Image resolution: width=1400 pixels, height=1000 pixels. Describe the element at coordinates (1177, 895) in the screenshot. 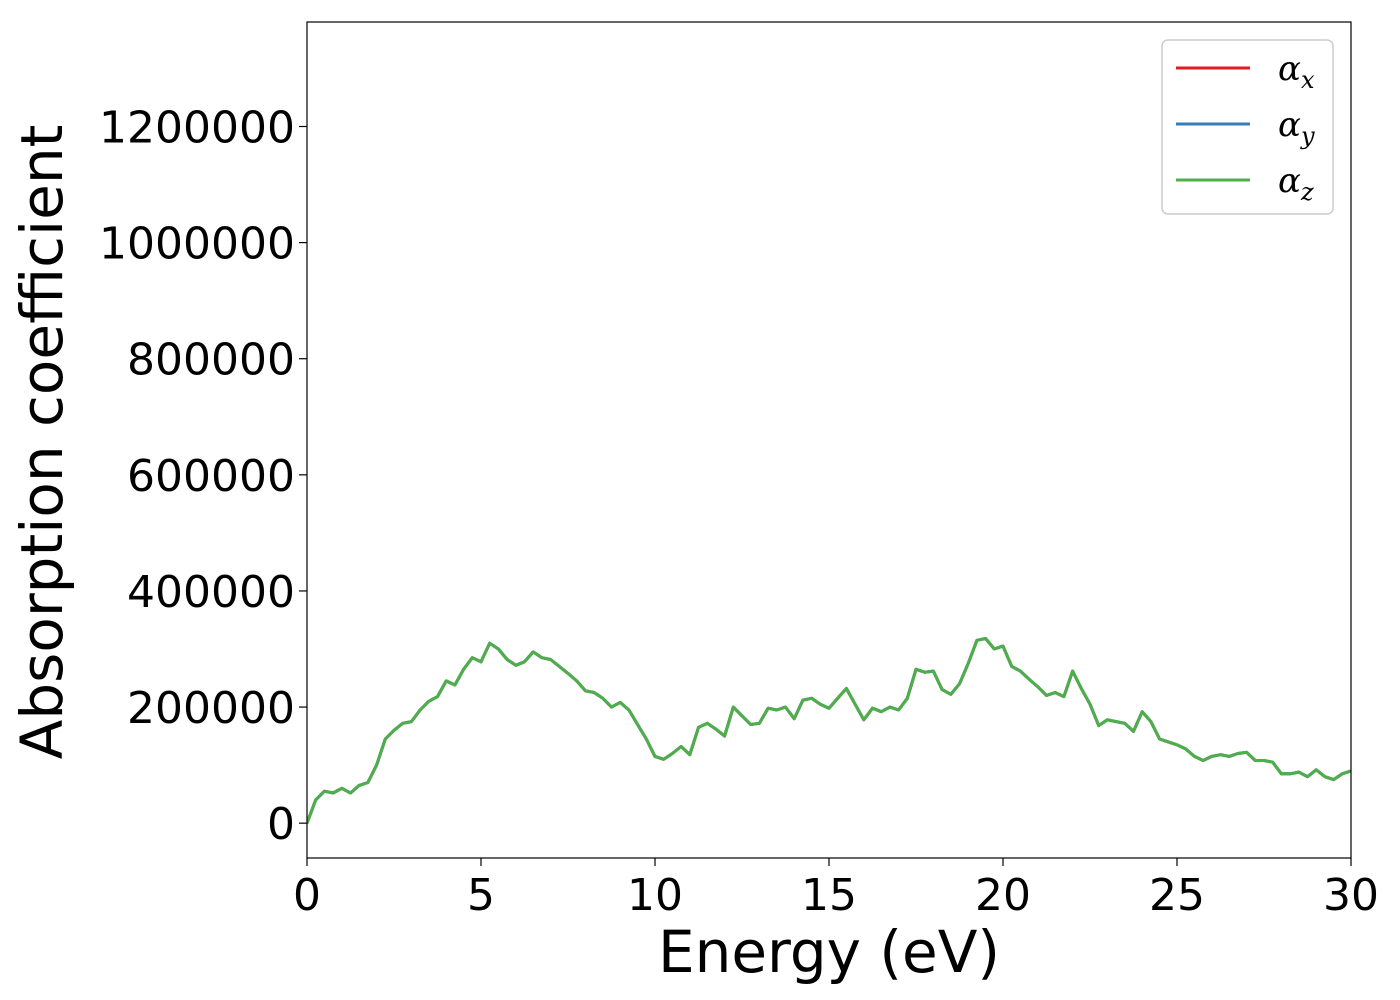

I see `x-tick-label: 25` at that location.